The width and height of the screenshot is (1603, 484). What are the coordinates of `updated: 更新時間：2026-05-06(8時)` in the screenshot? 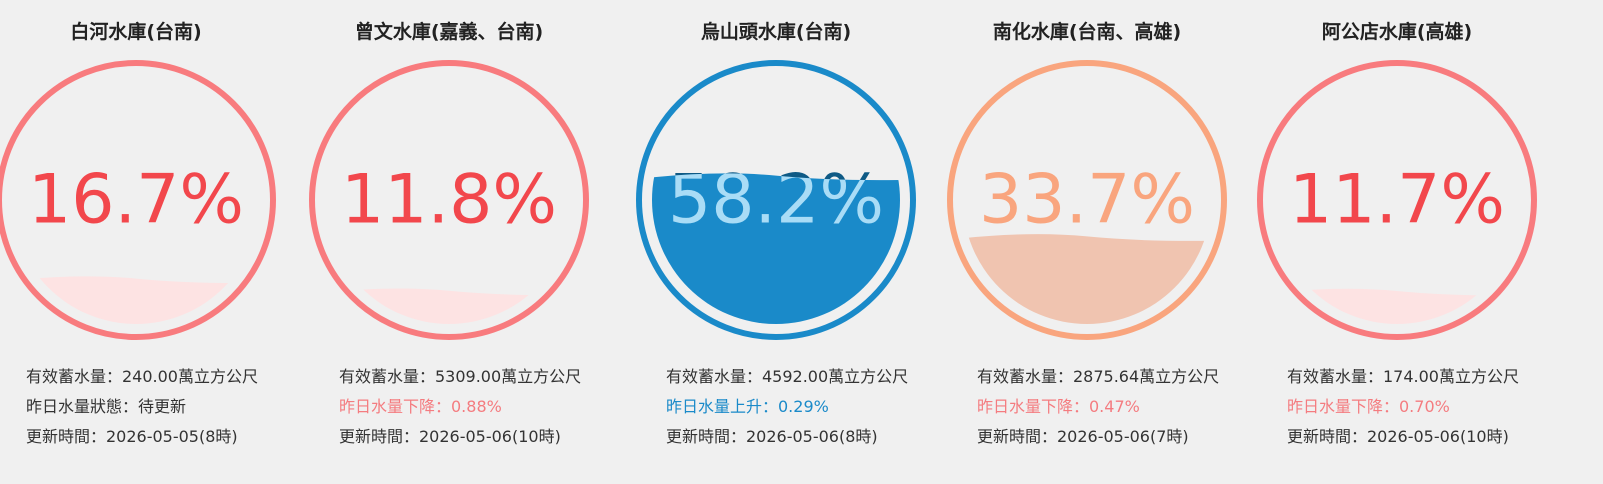 It's located at (772, 436).